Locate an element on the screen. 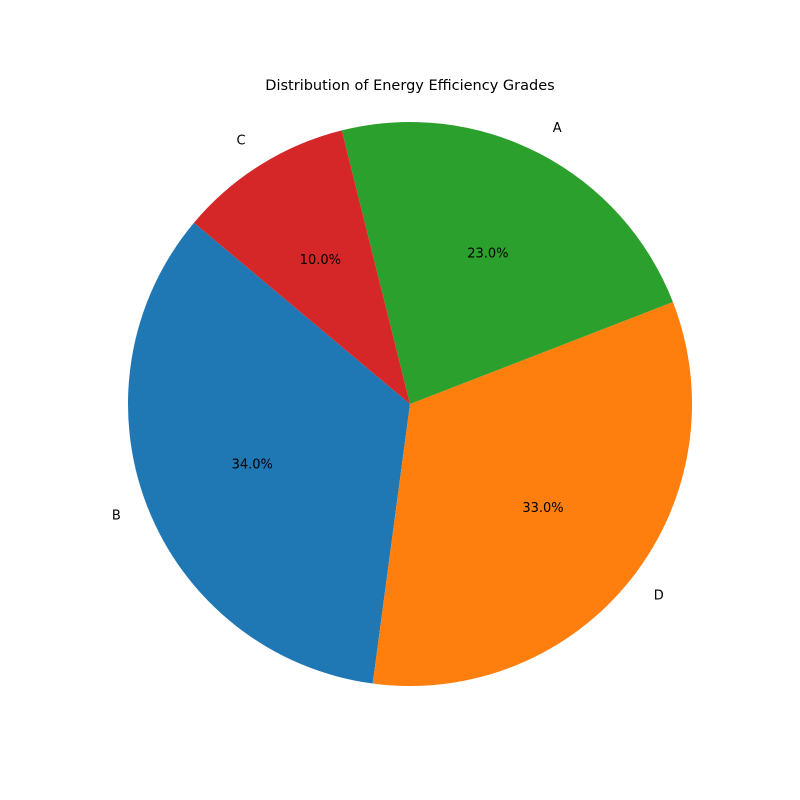 The height and width of the screenshot is (800, 800). category-label-c: C is located at coordinates (241, 140).